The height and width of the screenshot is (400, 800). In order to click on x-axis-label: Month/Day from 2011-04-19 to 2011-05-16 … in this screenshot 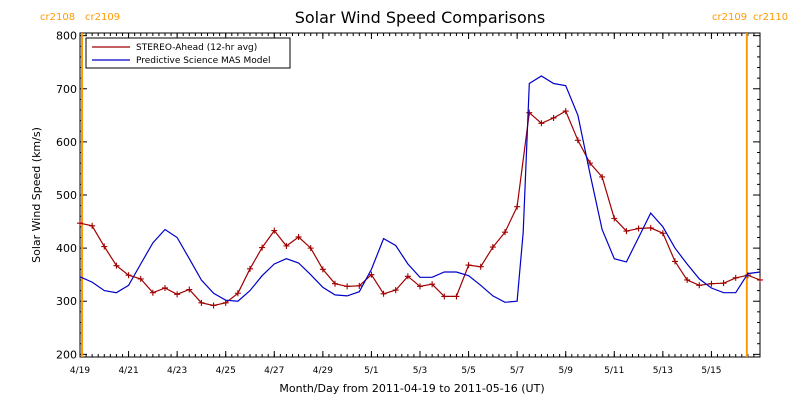, I will do `click(411, 388)`.